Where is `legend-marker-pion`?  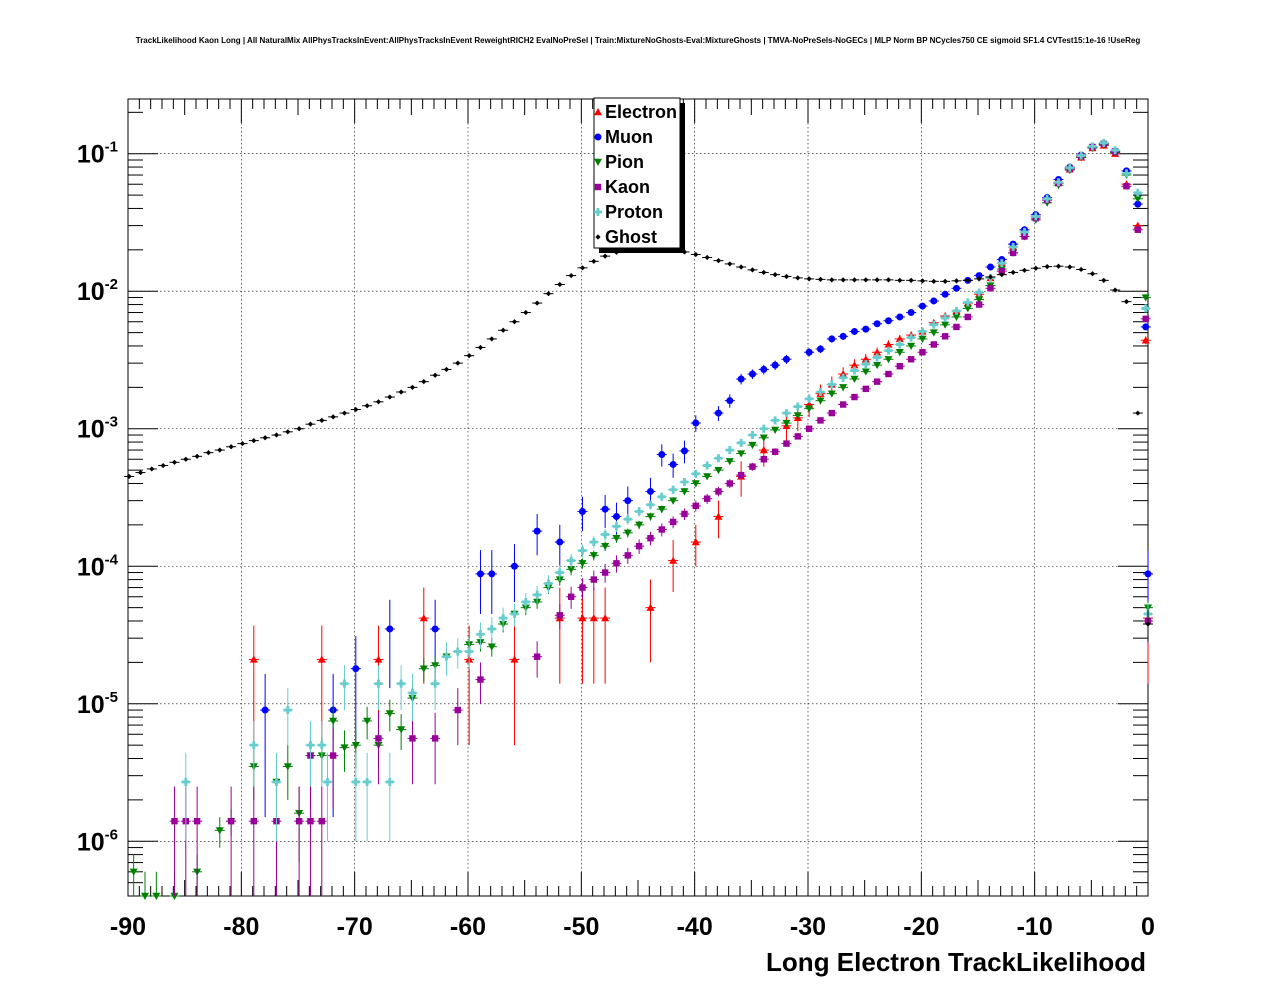 legend-marker-pion is located at coordinates (598, 162).